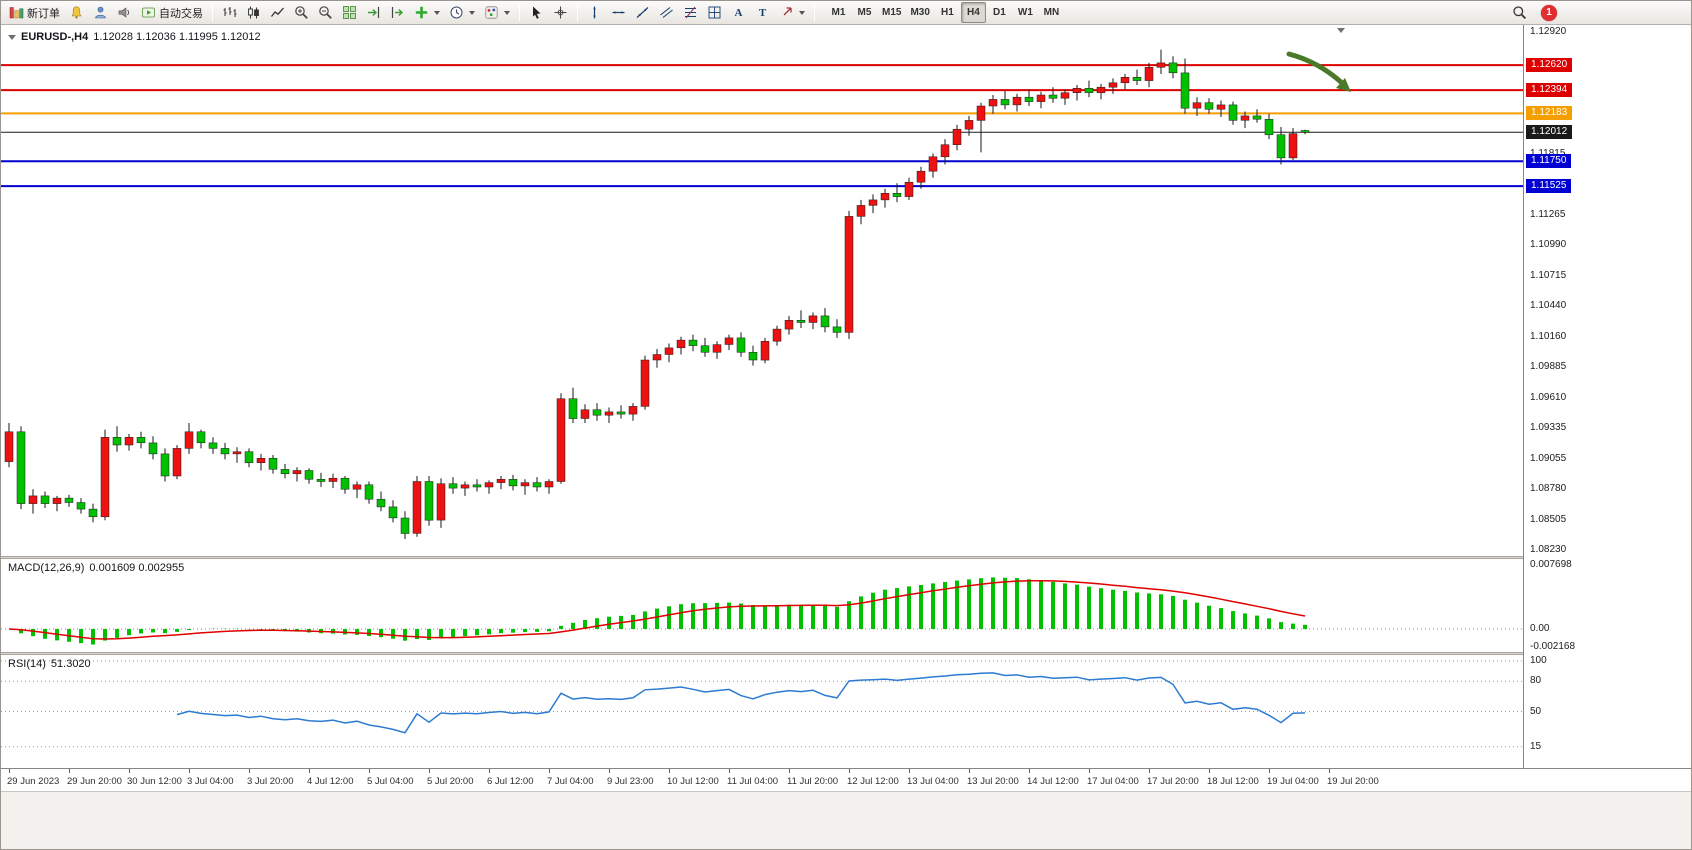 The image size is (1692, 850). What do you see at coordinates (1536, 711) in the screenshot?
I see `rsi-scale-label: 50` at bounding box center [1536, 711].